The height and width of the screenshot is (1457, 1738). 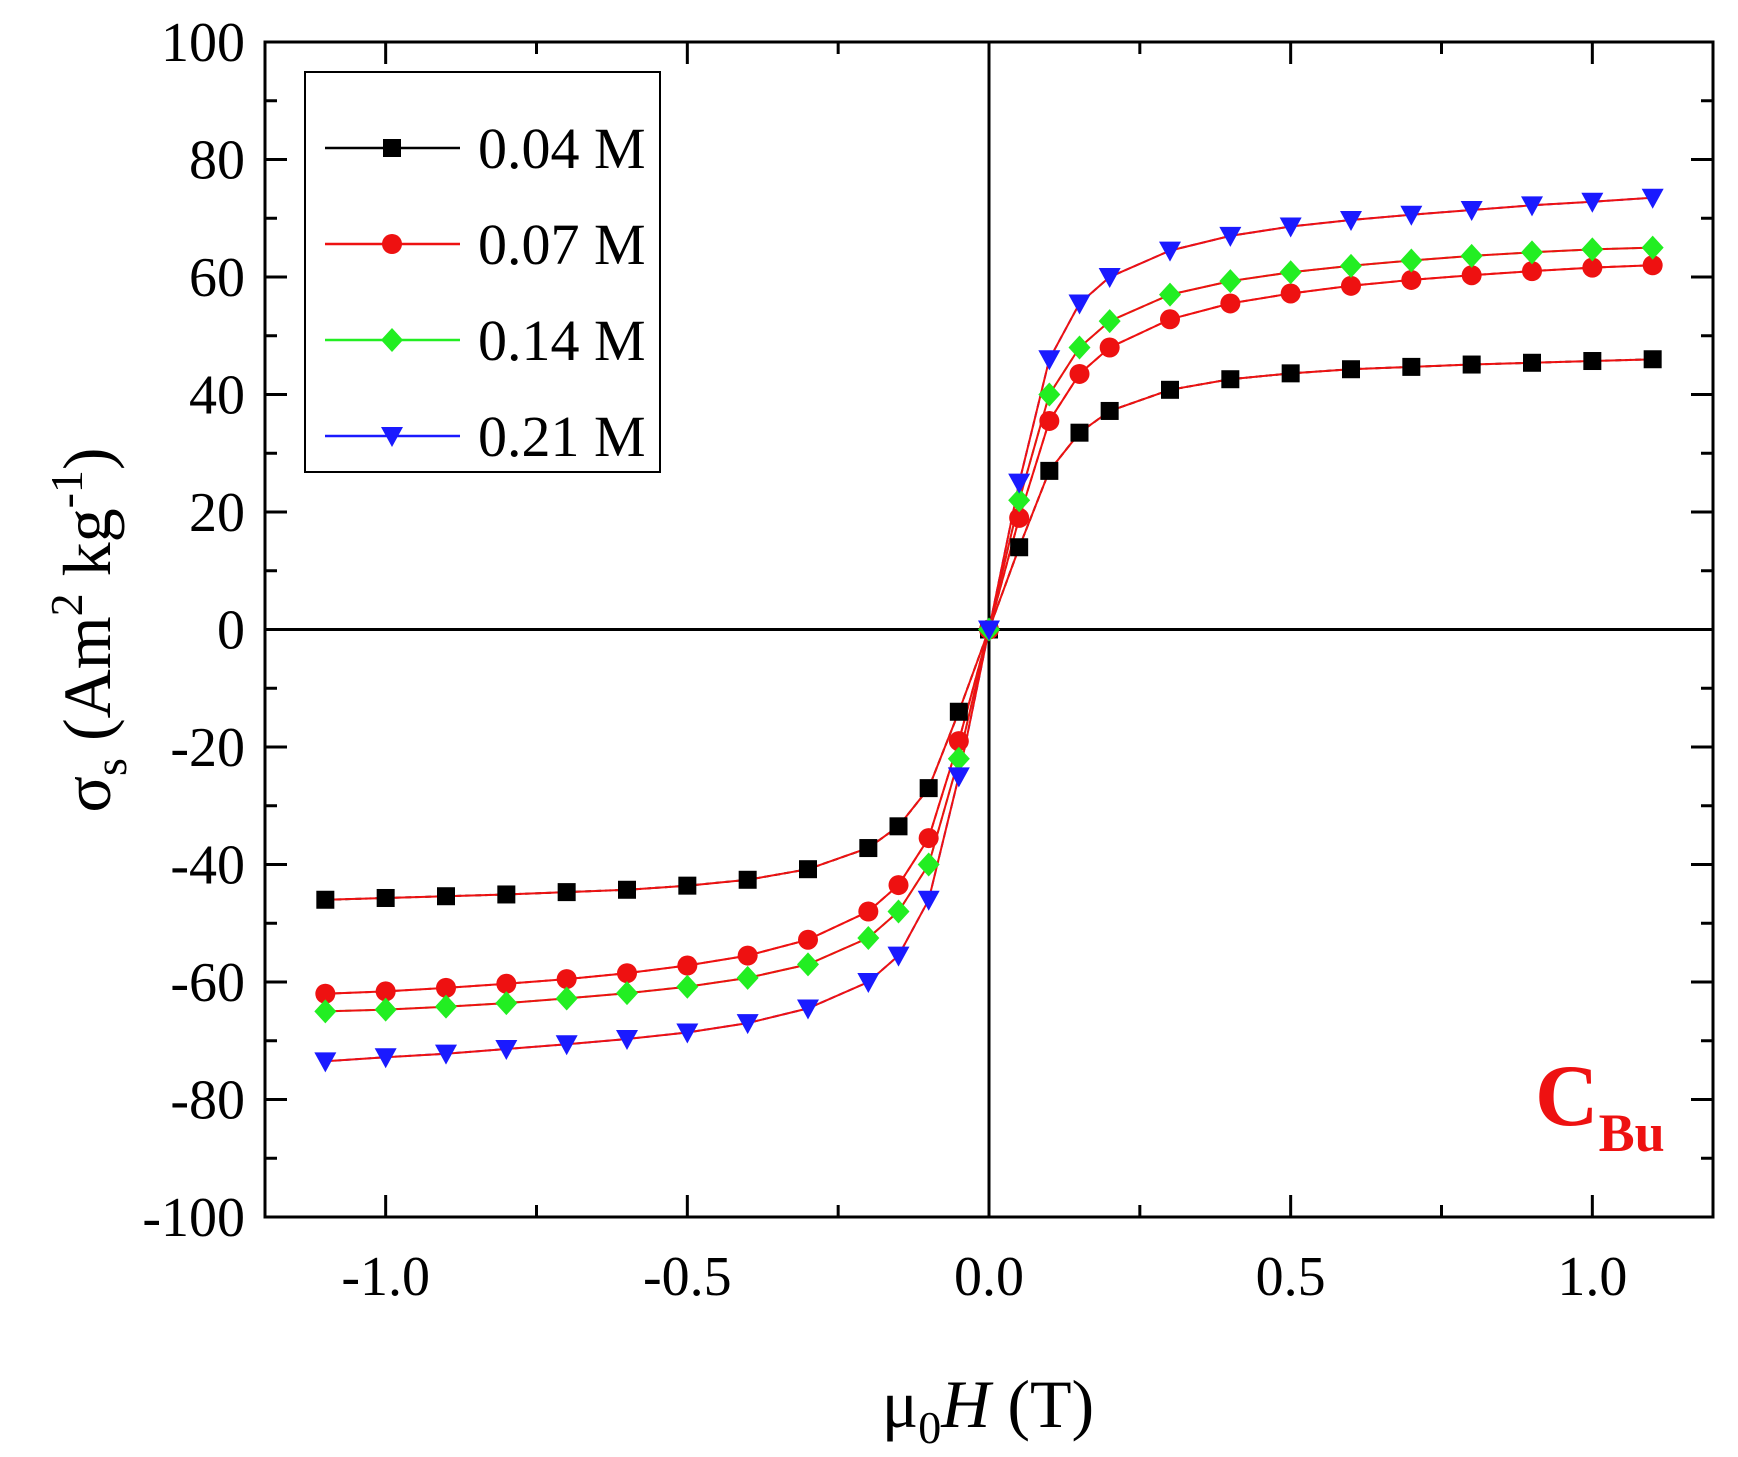 What do you see at coordinates (485, 292) in the screenshot?
I see `legend-entries: 0.04 M 0.07 M 0.14 M 0.21 M` at bounding box center [485, 292].